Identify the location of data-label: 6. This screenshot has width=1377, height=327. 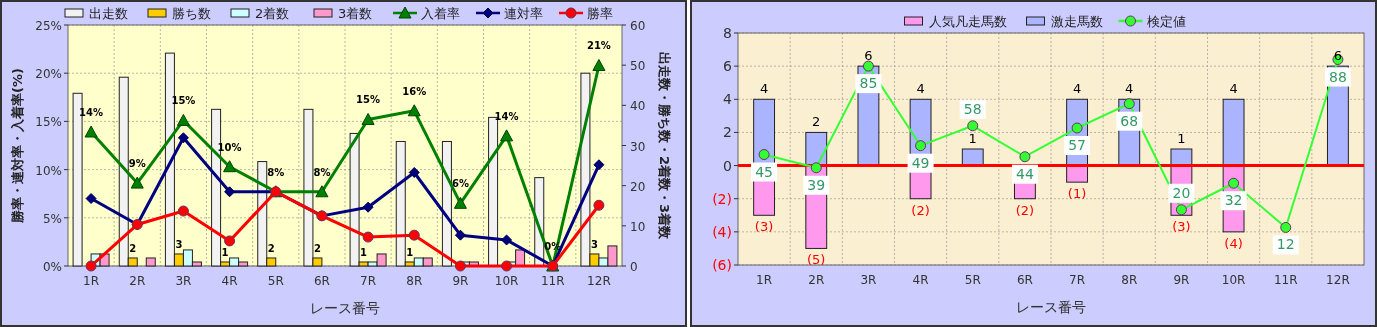
(868, 56).